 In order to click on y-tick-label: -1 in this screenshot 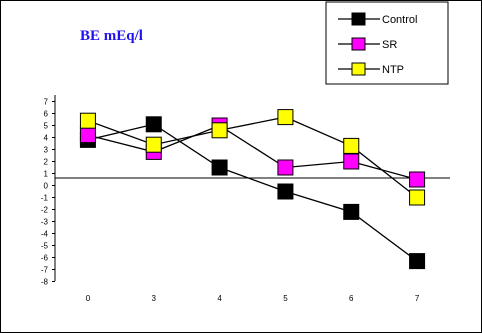, I will do `click(45, 198)`.